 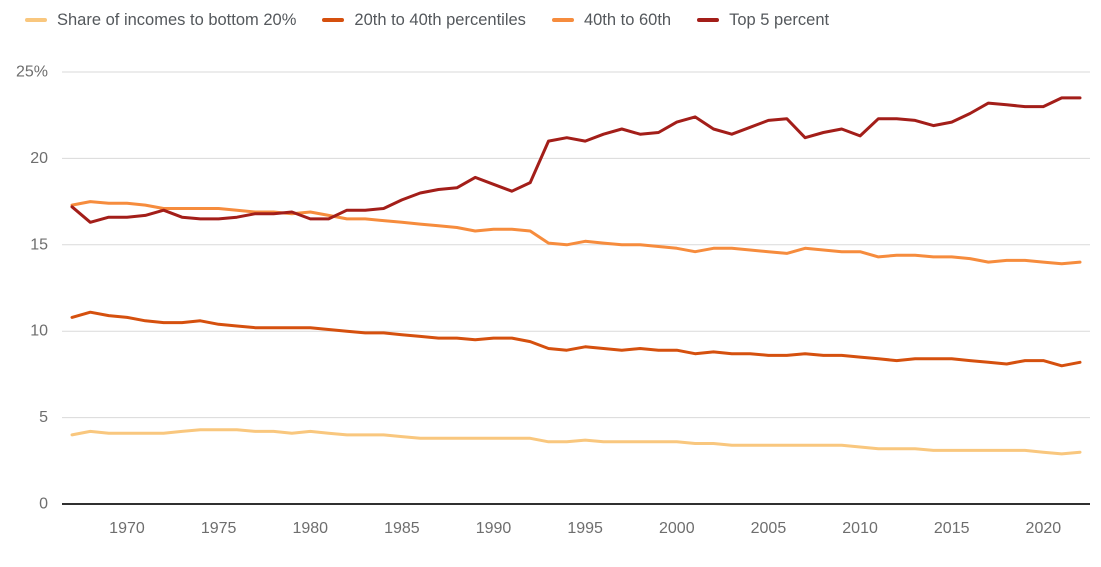 I want to click on legend-item: 40th to 60th, so click(x=611, y=20).